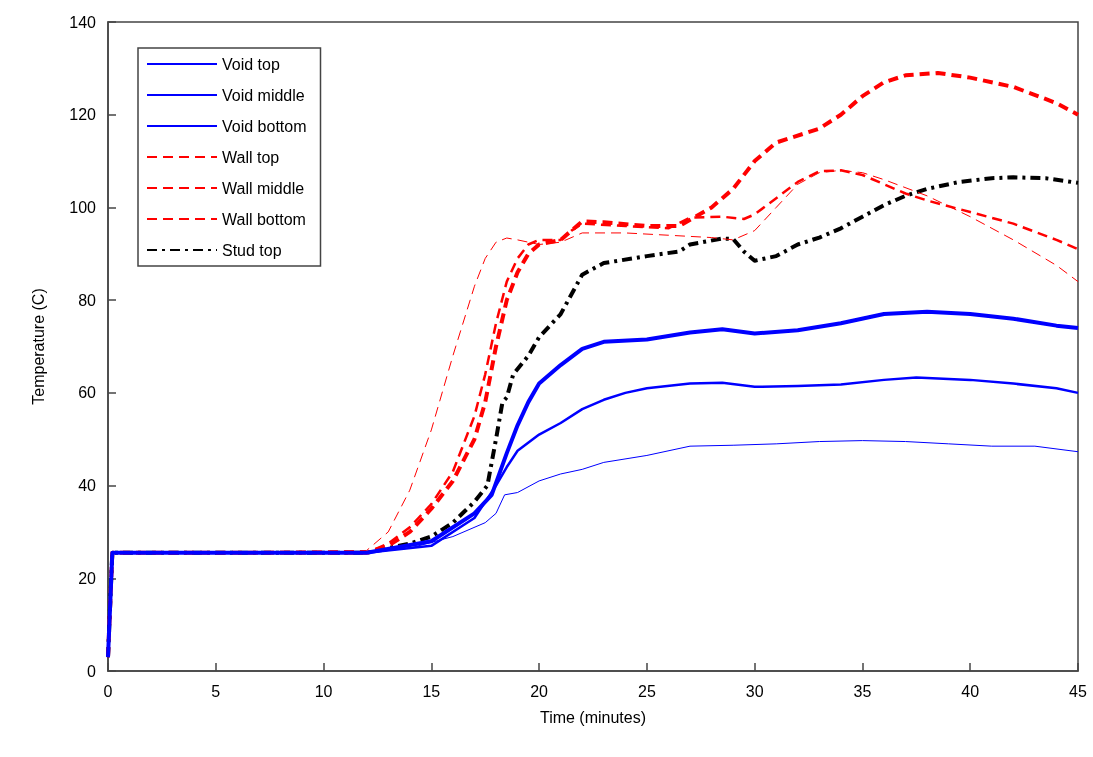 This screenshot has width=1093, height=757. What do you see at coordinates (539, 691) in the screenshot?
I see `x-tick-label: 20` at bounding box center [539, 691].